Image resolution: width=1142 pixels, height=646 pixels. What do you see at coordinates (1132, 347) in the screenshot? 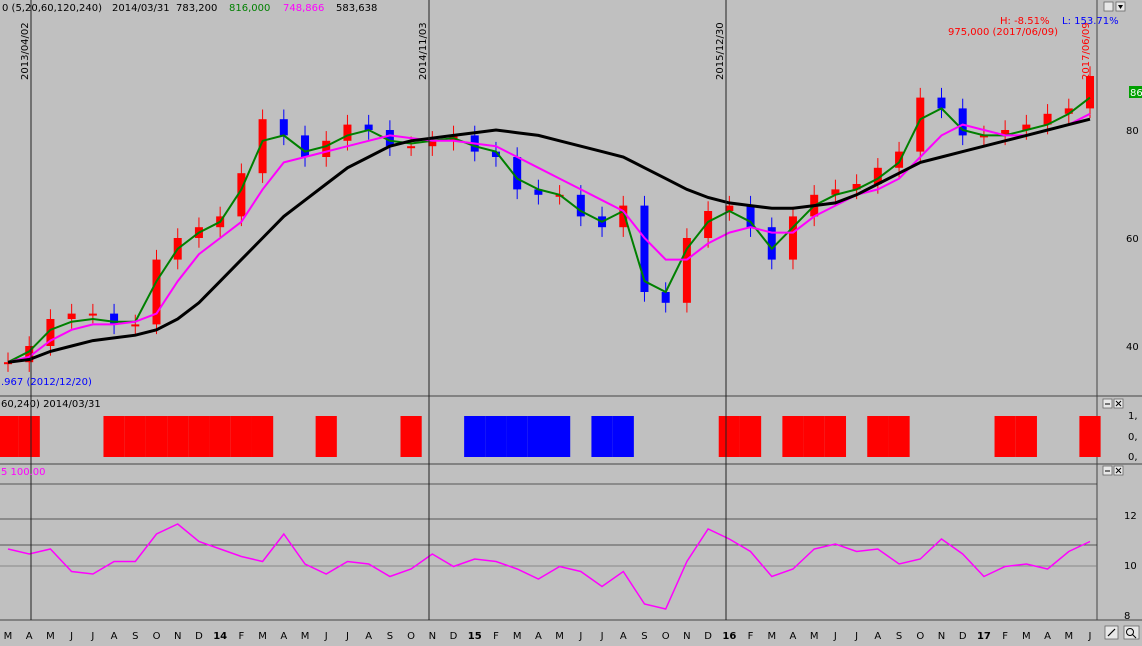
I see `price-tick-40: 40` at bounding box center [1132, 347].